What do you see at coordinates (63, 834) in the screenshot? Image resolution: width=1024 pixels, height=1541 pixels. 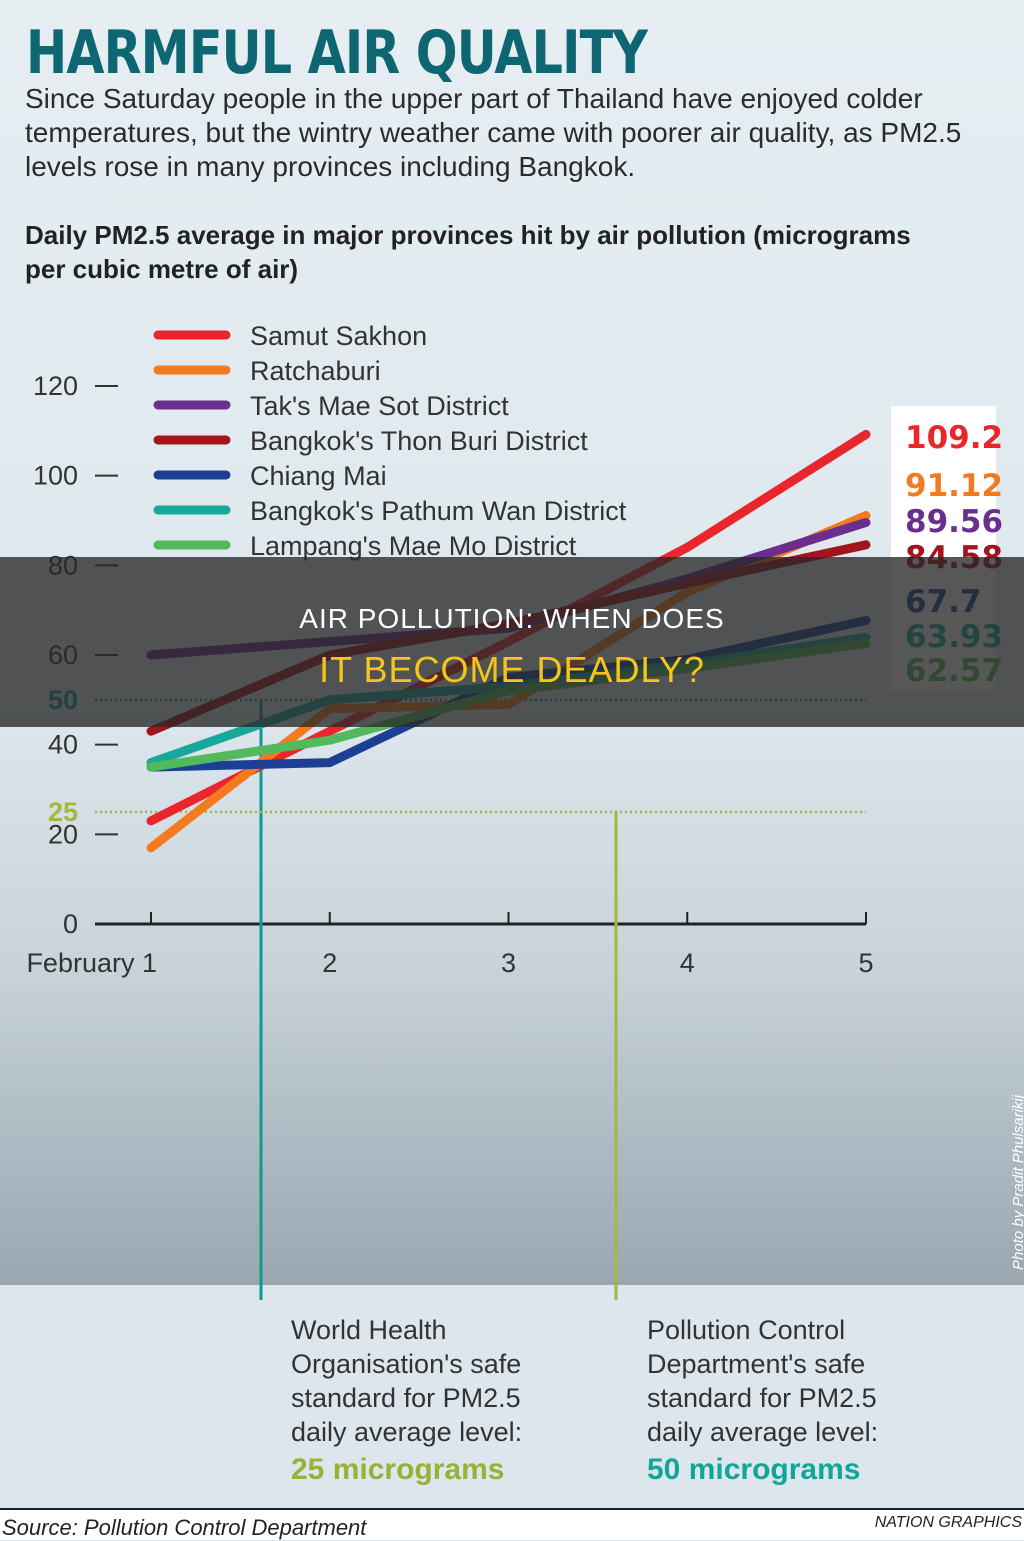 I see `y-tick-label: 20` at bounding box center [63, 834].